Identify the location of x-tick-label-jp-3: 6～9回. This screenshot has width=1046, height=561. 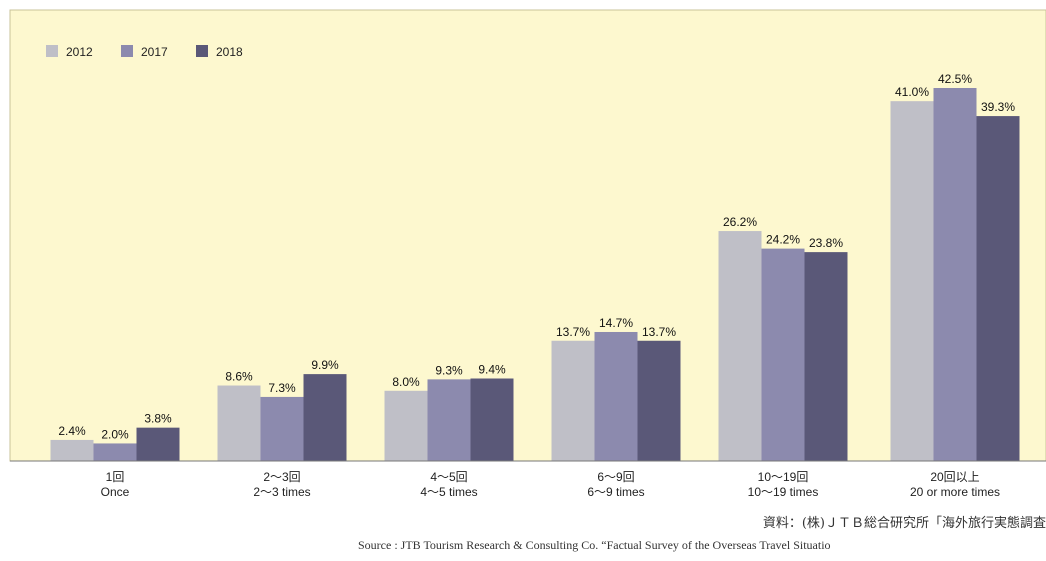
(615, 477).